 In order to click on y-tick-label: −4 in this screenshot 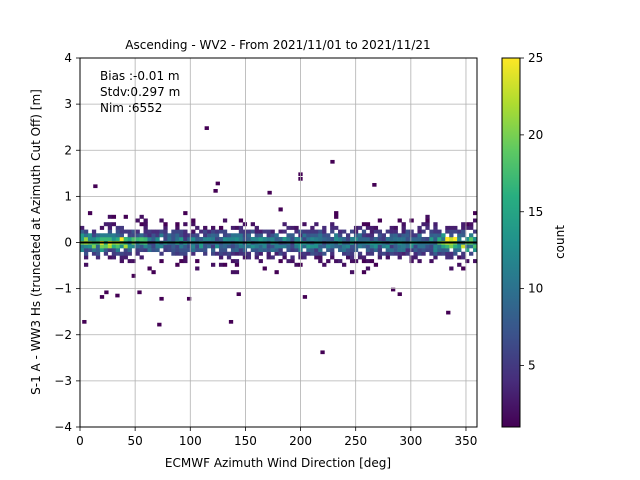, I will do `click(63, 427)`.